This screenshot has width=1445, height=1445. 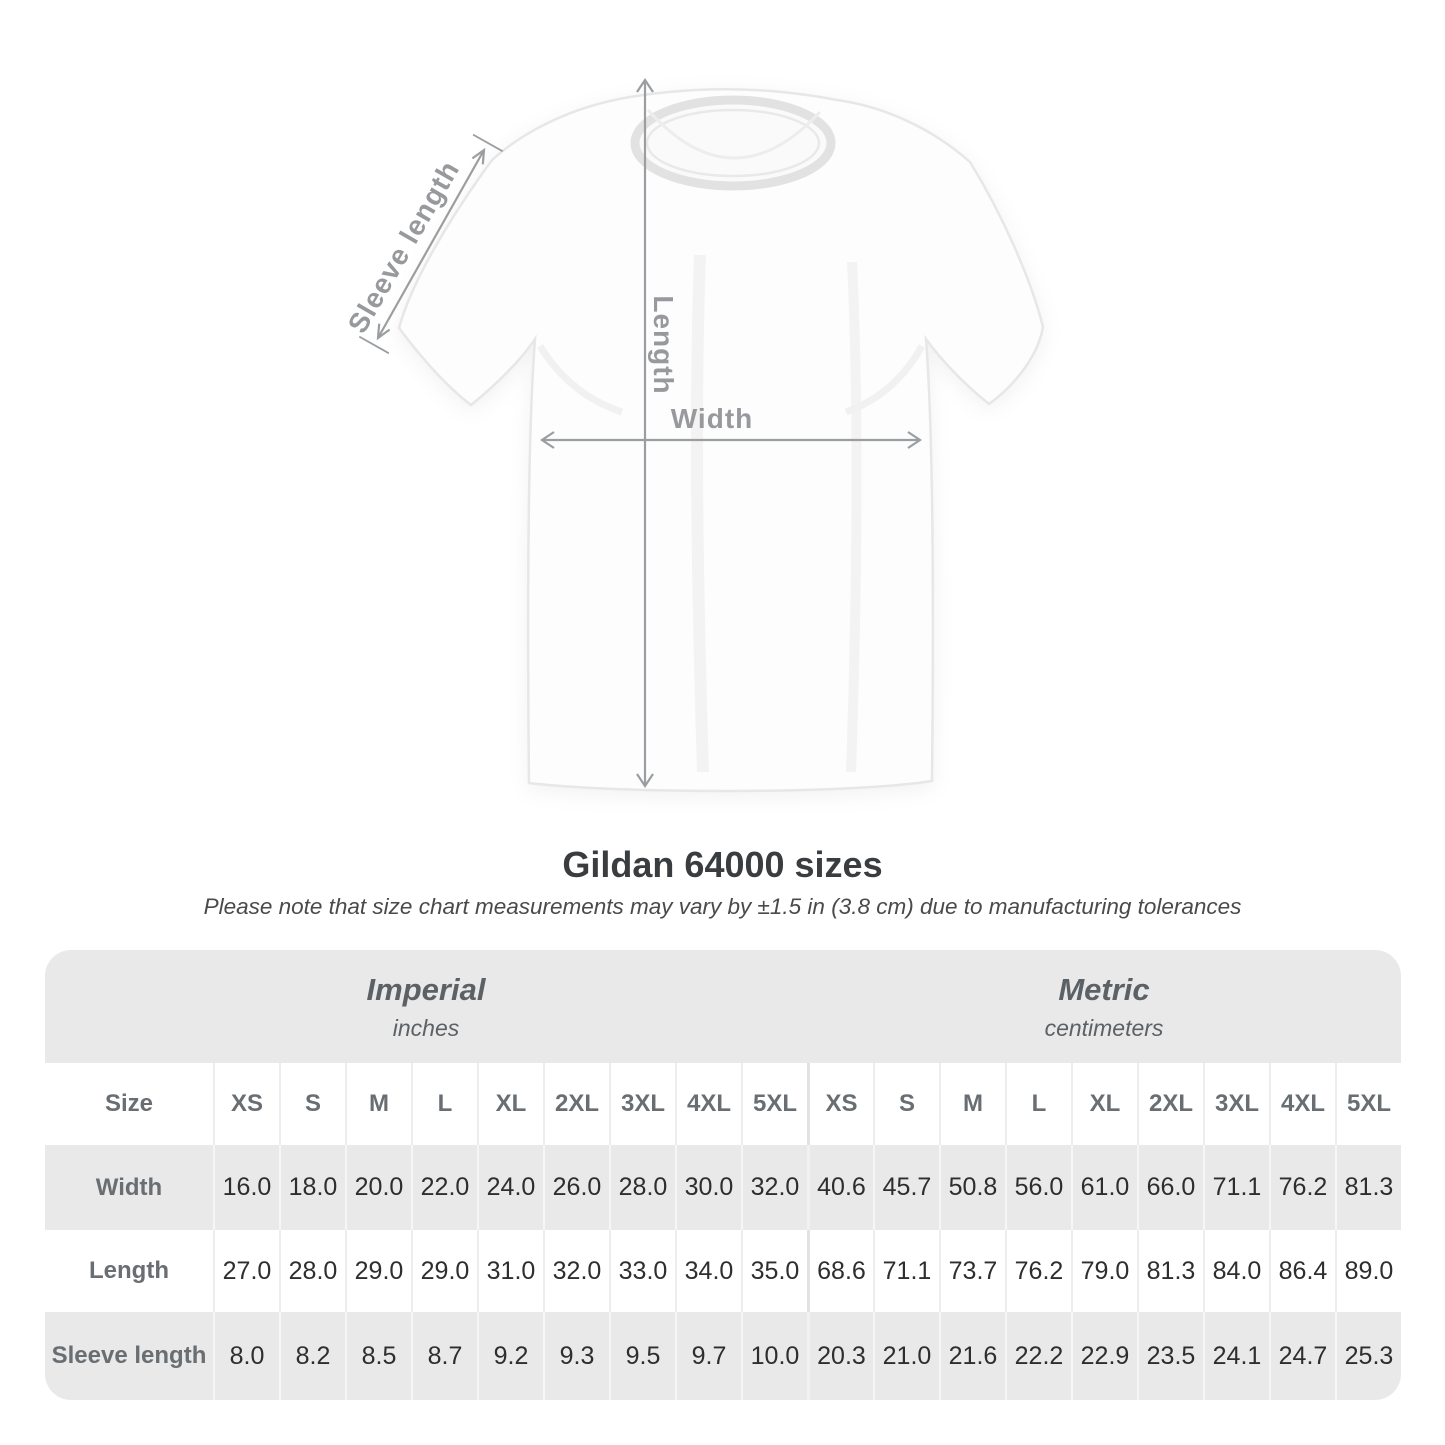 I want to click on measurement-value: 40.6, so click(x=840, y=1187).